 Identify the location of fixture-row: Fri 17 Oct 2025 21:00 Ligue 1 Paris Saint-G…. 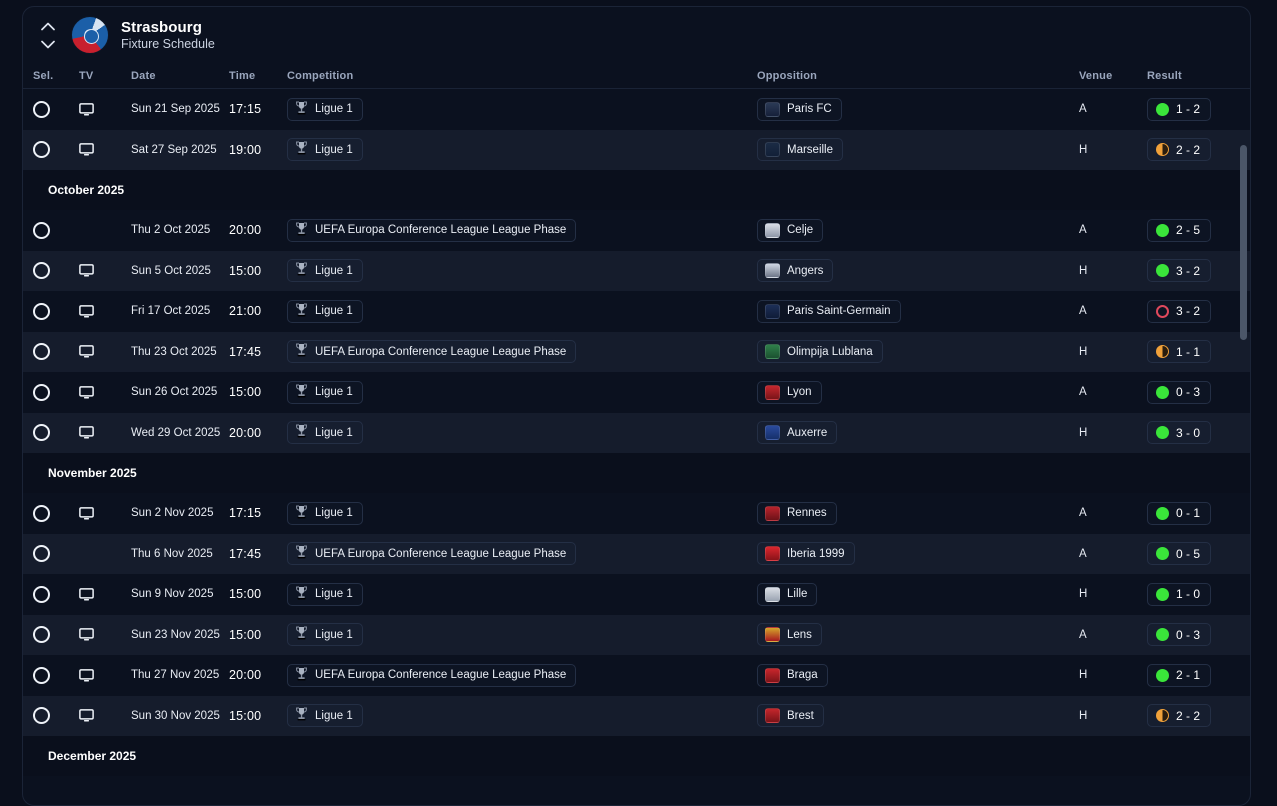
(636, 311).